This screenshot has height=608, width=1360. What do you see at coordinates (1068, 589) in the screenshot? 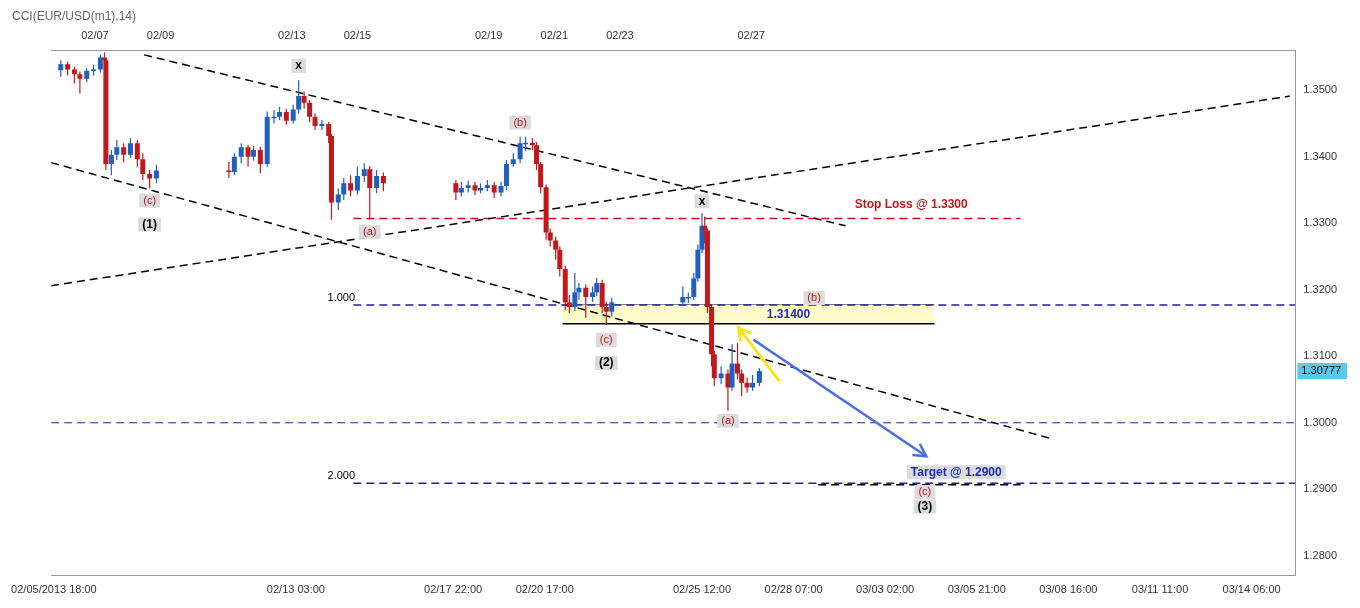
I see `x-tick-label: 03/08 16:00` at bounding box center [1068, 589].